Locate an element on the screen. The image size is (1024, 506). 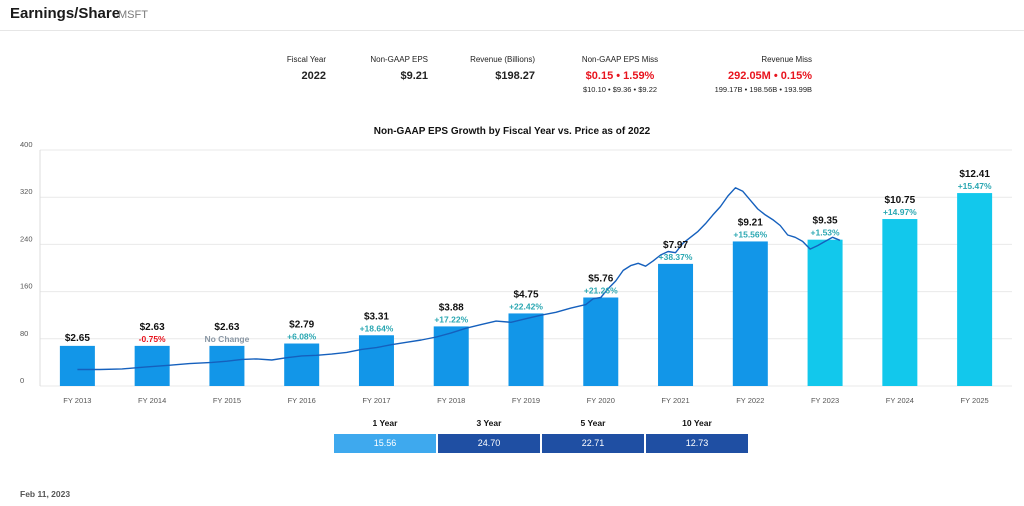
eps-data-label: $12.41 is located at coordinates (974, 174).